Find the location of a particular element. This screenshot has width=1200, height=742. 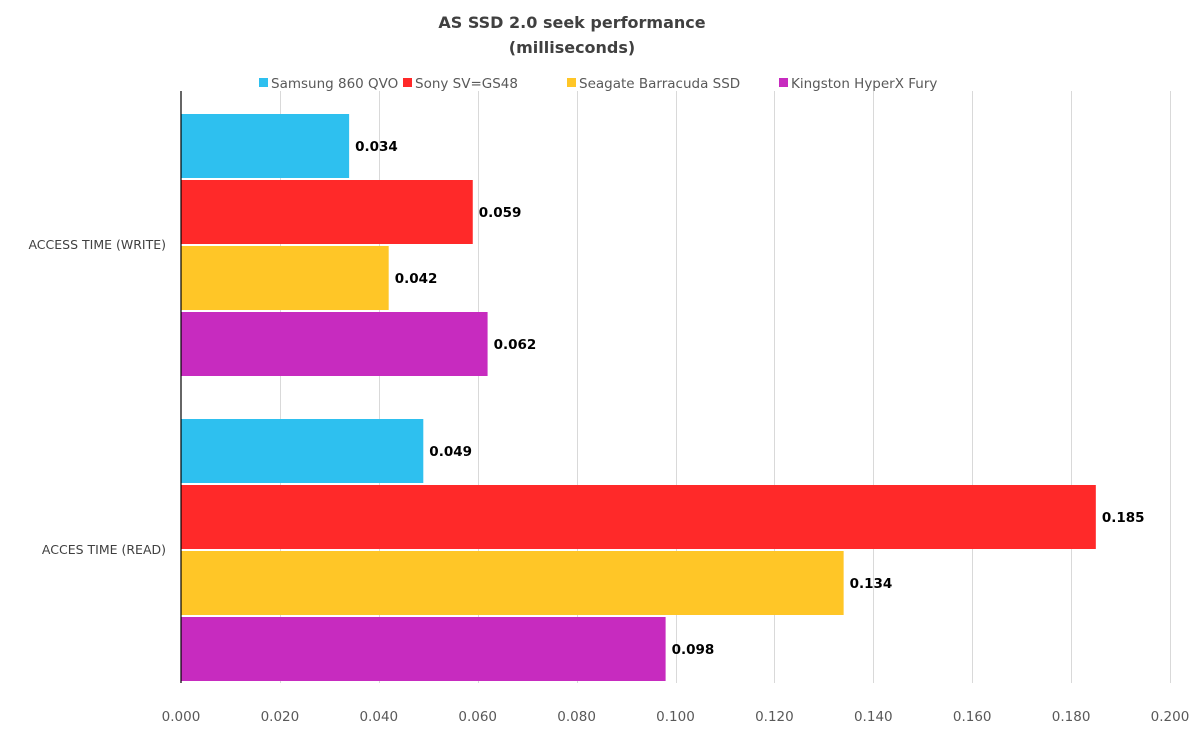

legend-label-3: Kingston HyperX Fury is located at coordinates (864, 84).